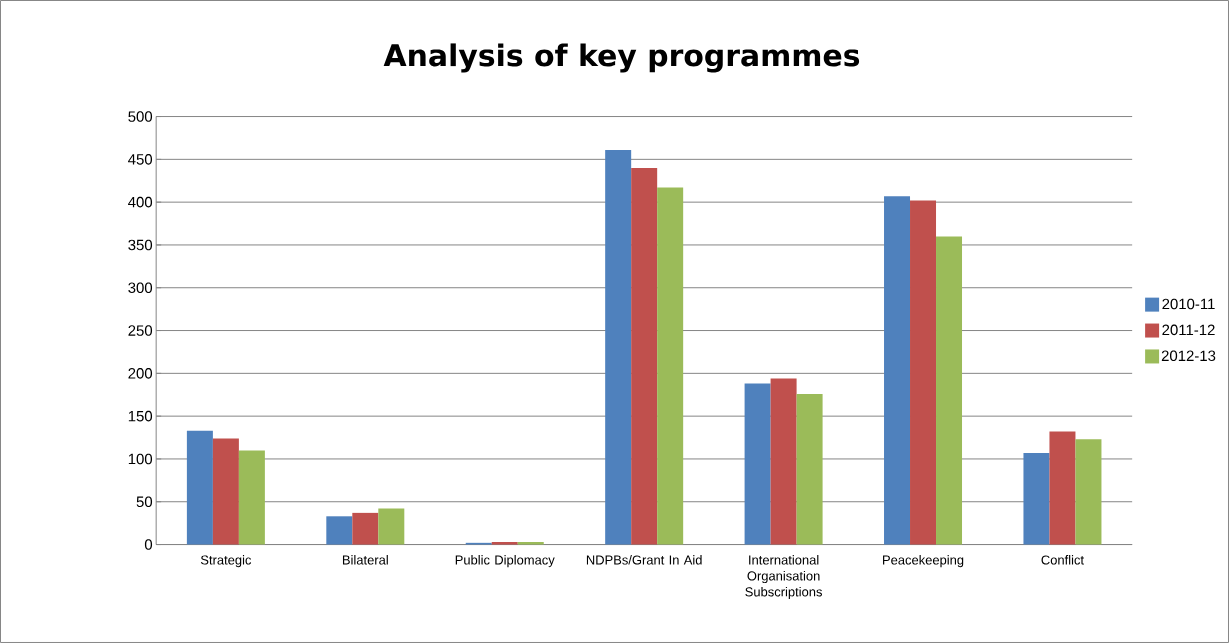 This screenshot has width=1229, height=643. What do you see at coordinates (923, 561) in the screenshot?
I see `x-tick-label: Peacekeeping` at bounding box center [923, 561].